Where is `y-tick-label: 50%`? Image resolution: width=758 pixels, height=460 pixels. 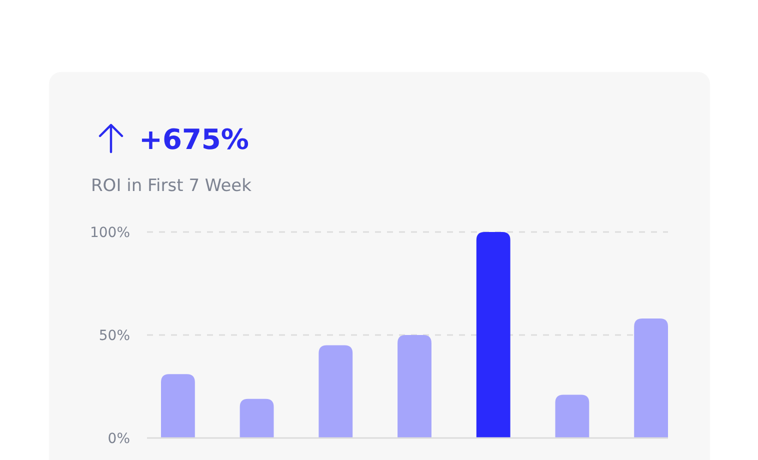
y-tick-label: 50% is located at coordinates (114, 336).